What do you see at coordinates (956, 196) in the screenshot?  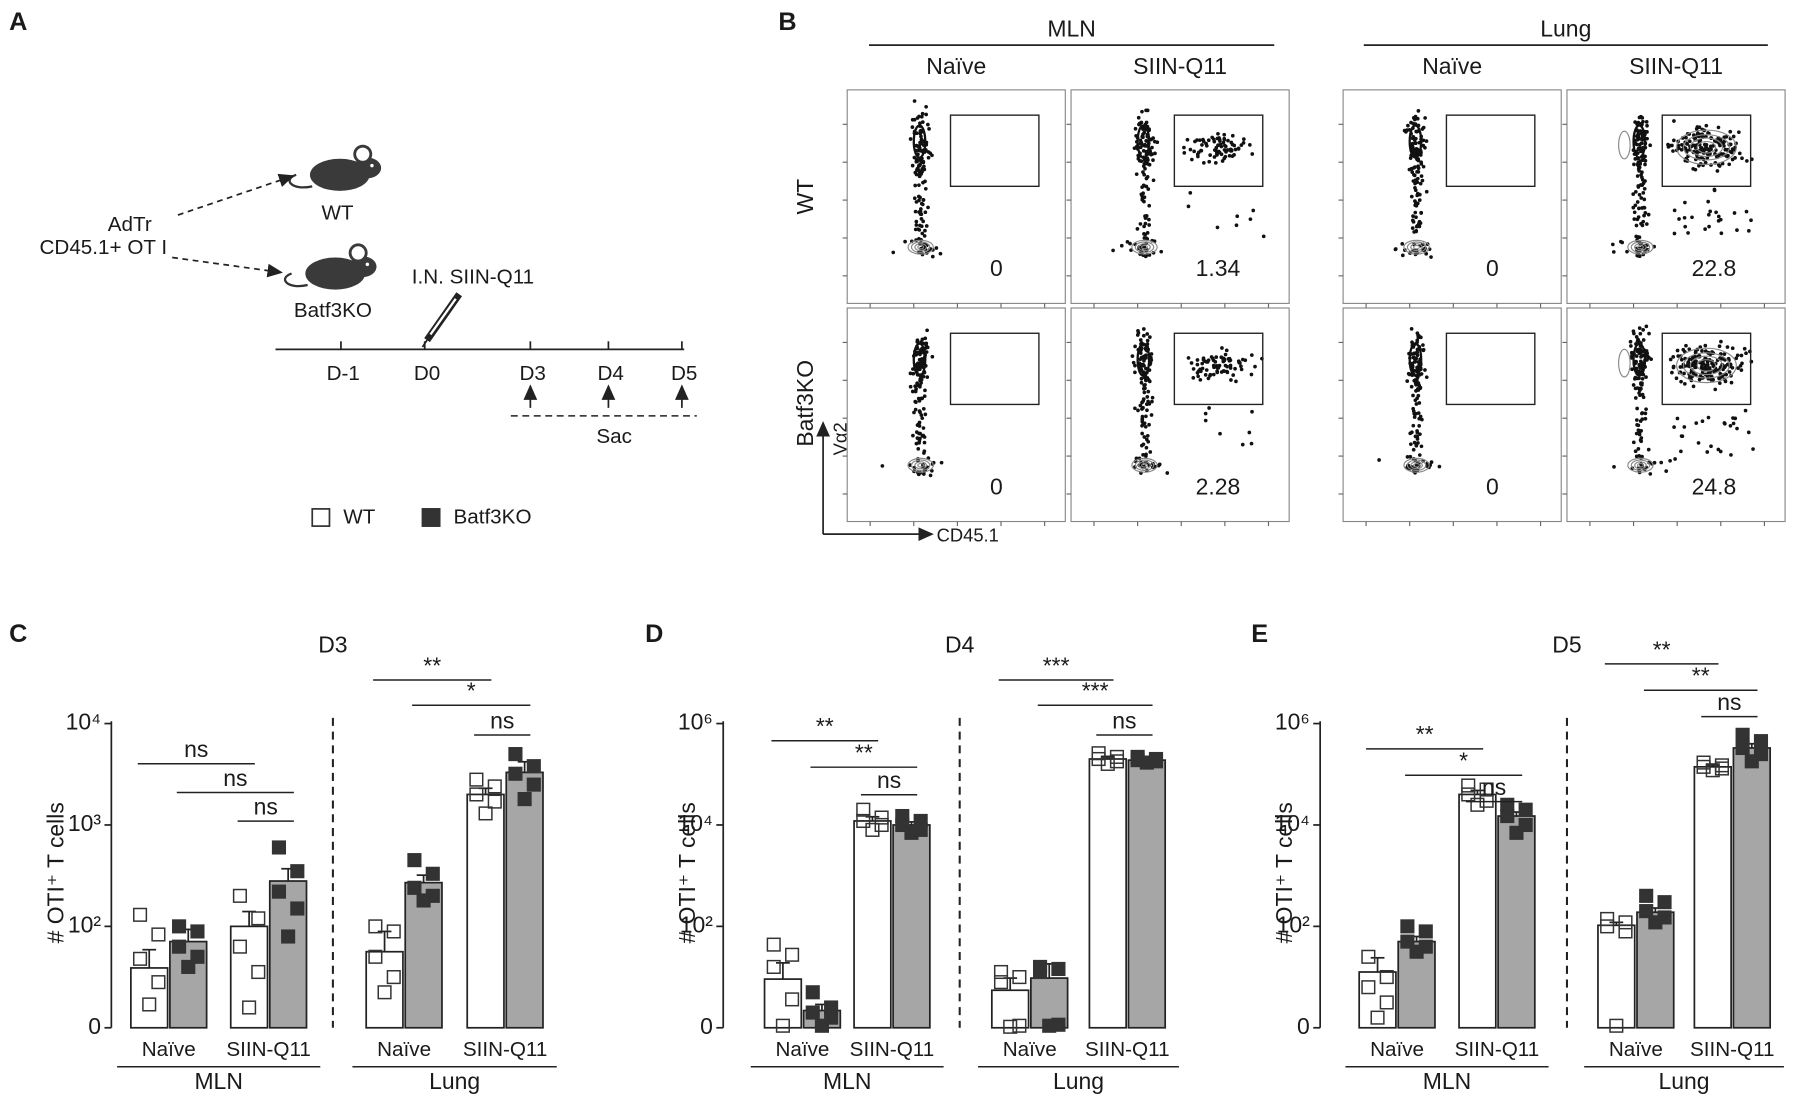 I see `plot-frame` at bounding box center [956, 196].